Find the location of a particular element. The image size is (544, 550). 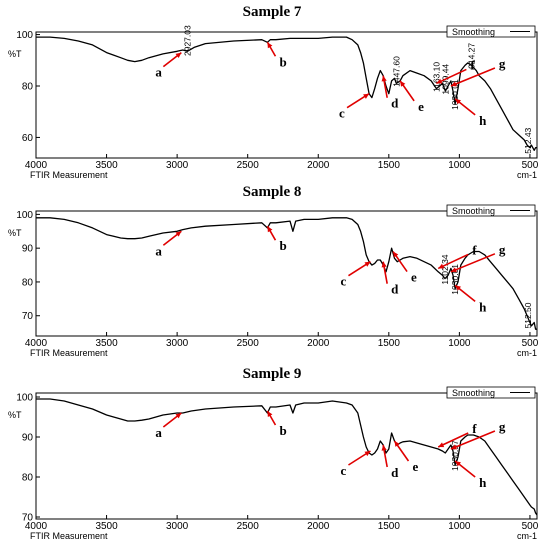

panel-3-arrow-f is located at coordinates (453, 440).